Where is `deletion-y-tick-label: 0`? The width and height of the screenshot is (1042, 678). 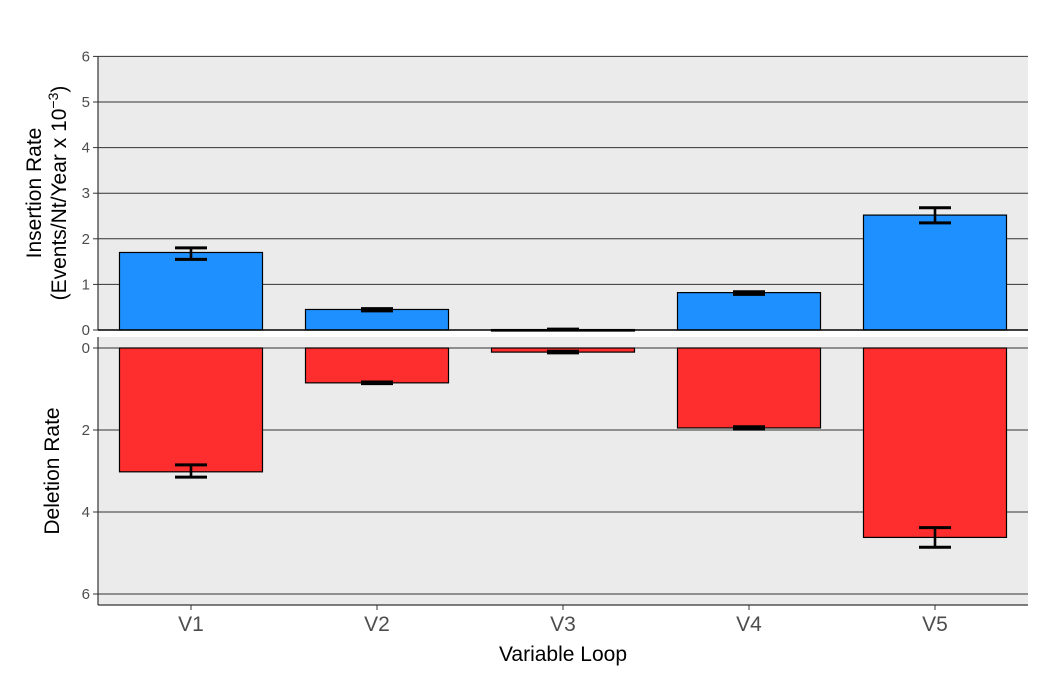
deletion-y-tick-label: 0 is located at coordinates (86, 348).